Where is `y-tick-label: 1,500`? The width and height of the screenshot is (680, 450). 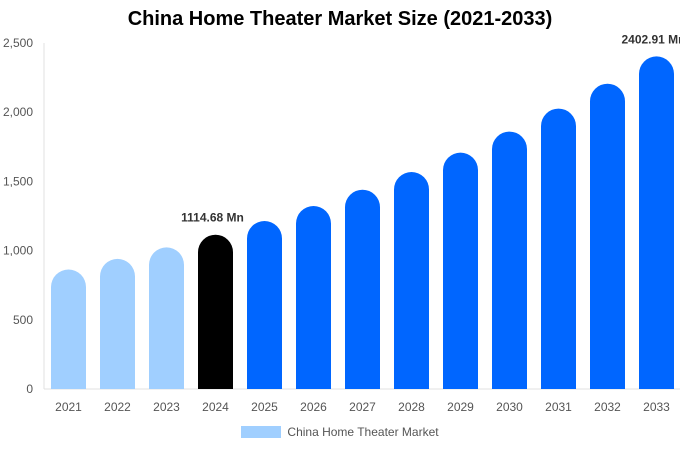 y-tick-label: 1,500 is located at coordinates (18, 181).